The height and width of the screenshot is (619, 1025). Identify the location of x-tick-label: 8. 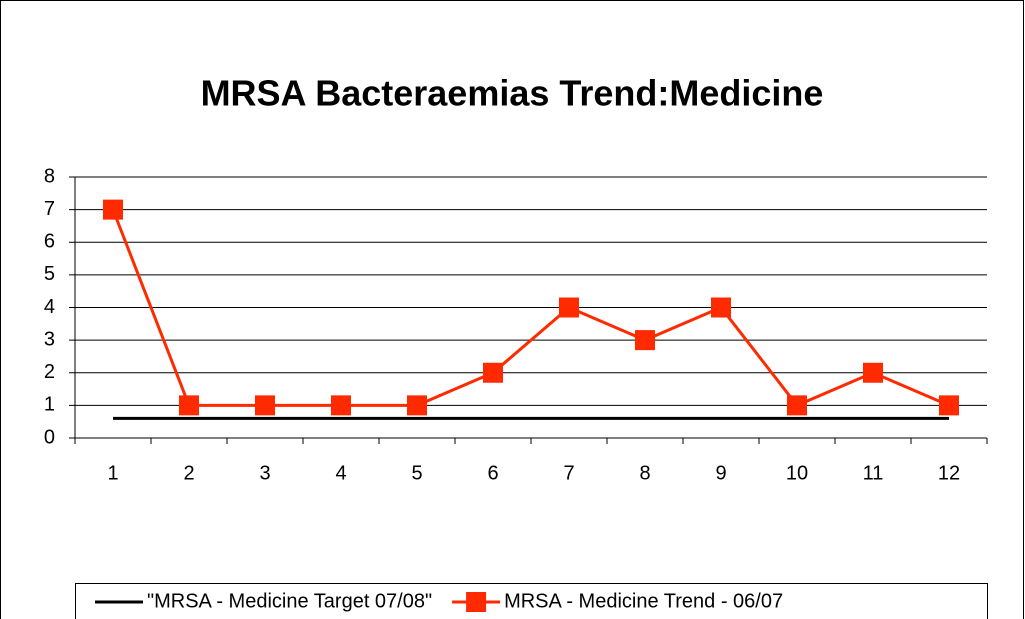
(644, 473).